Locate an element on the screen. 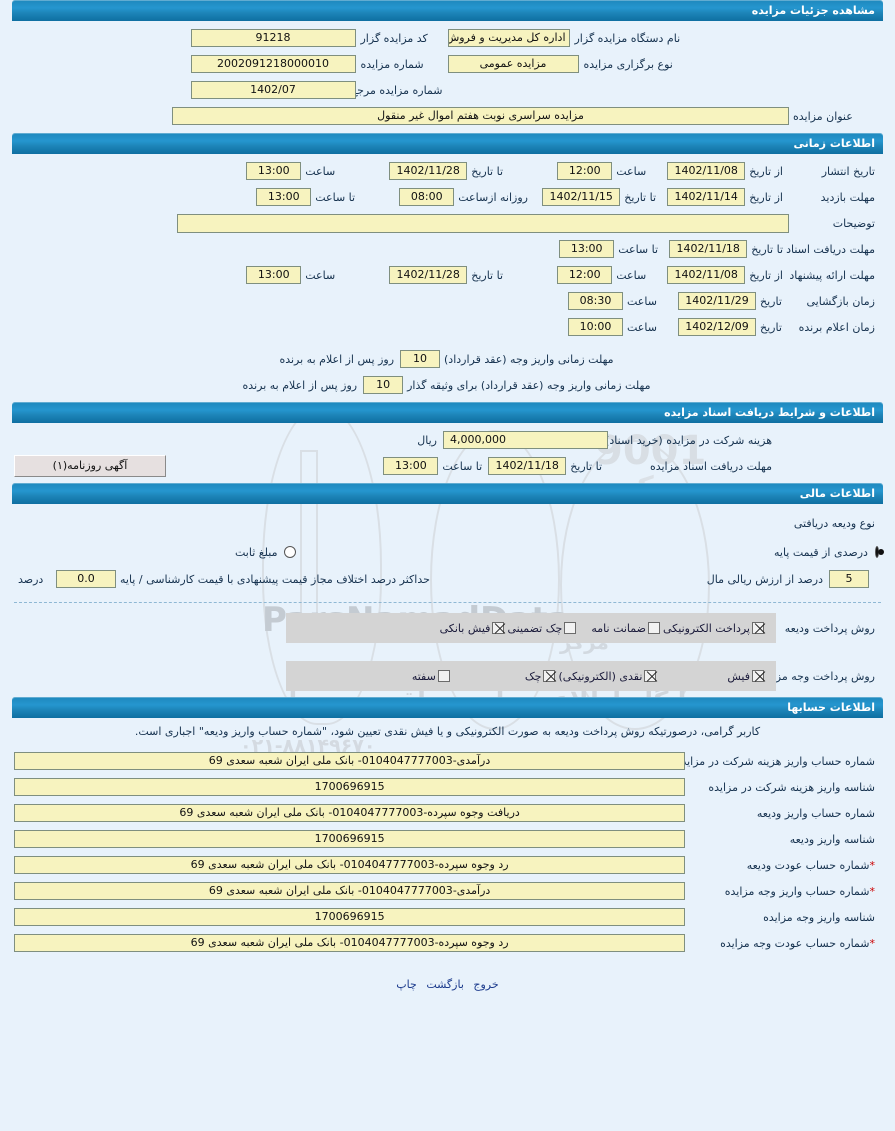  label-opening-time: ساعت is located at coordinates (642, 301).